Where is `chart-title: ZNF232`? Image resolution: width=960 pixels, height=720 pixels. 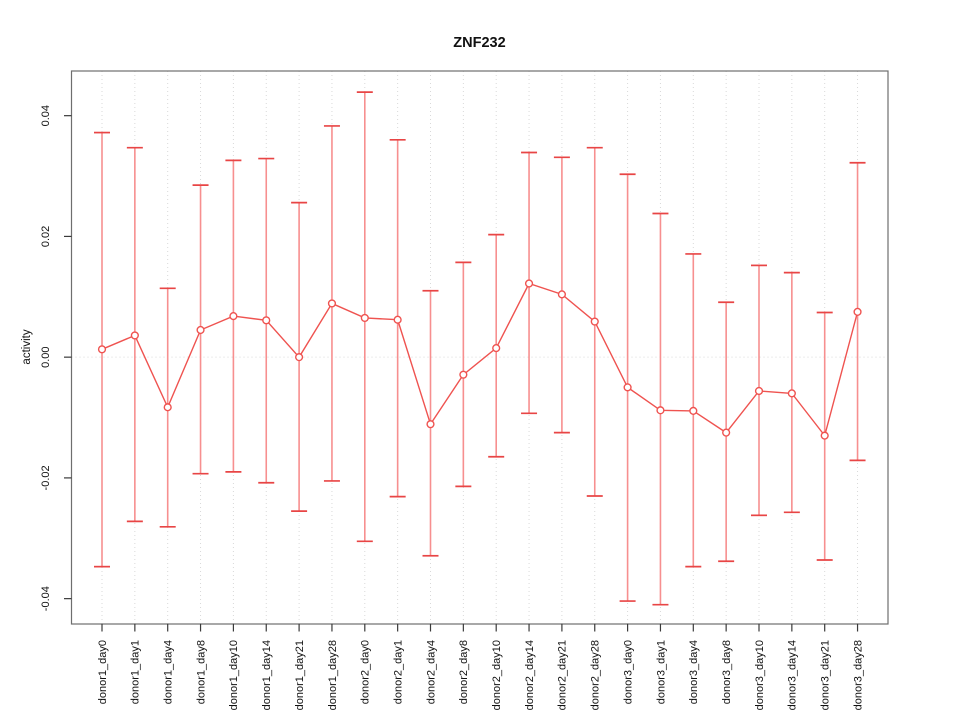
chart-title: ZNF232 is located at coordinates (479, 43).